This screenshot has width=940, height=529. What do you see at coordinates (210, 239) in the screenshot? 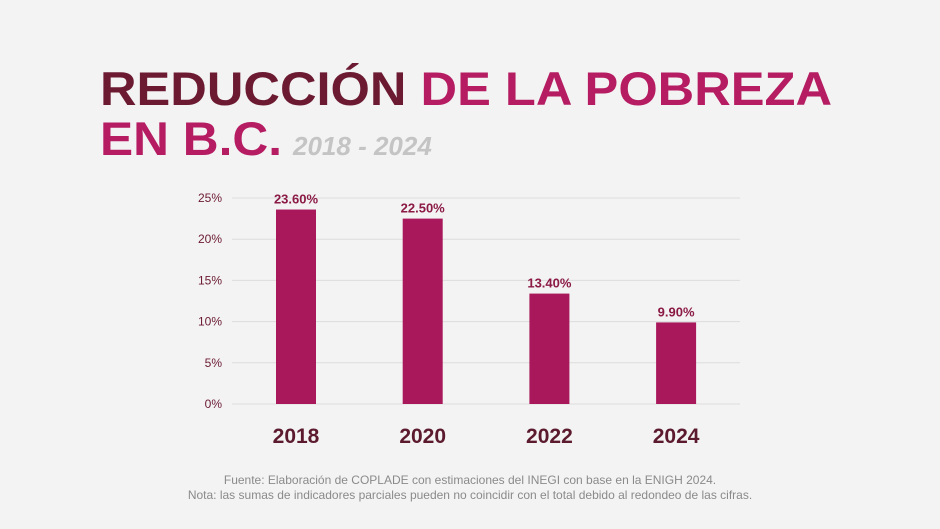
I see `y-tick-label: 20%` at bounding box center [210, 239].